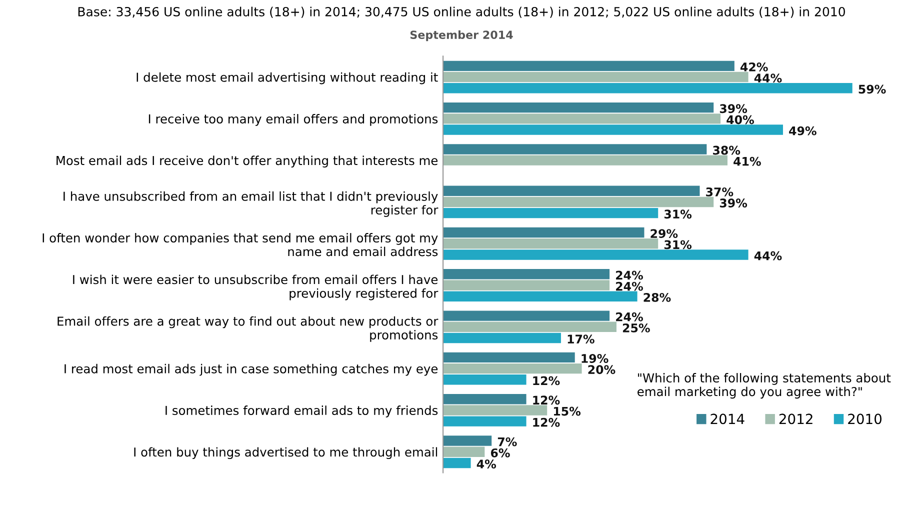  What do you see at coordinates (726, 150) in the screenshot?
I see `data-label: 38%` at bounding box center [726, 150].